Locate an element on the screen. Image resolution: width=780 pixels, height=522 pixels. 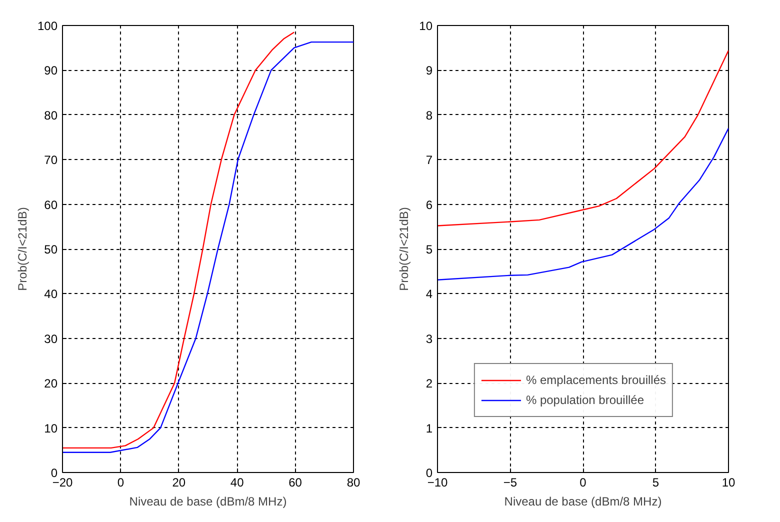
y-tick-label: 70 is located at coordinates (51, 160).